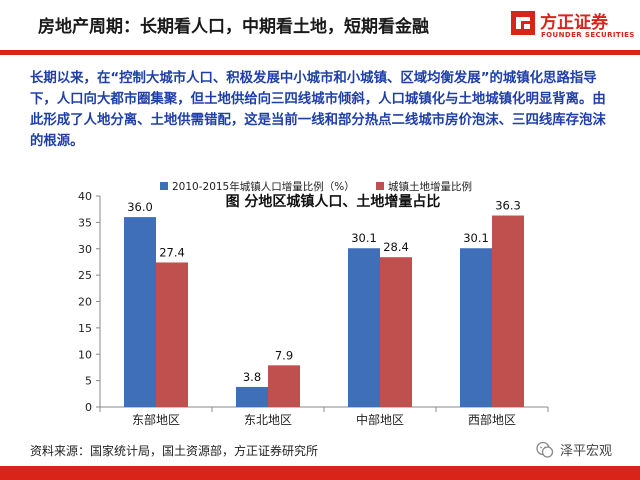 The image size is (640, 480). What do you see at coordinates (574, 23) in the screenshot?
I see `logo-text-cn: 方正证券` at bounding box center [574, 23].